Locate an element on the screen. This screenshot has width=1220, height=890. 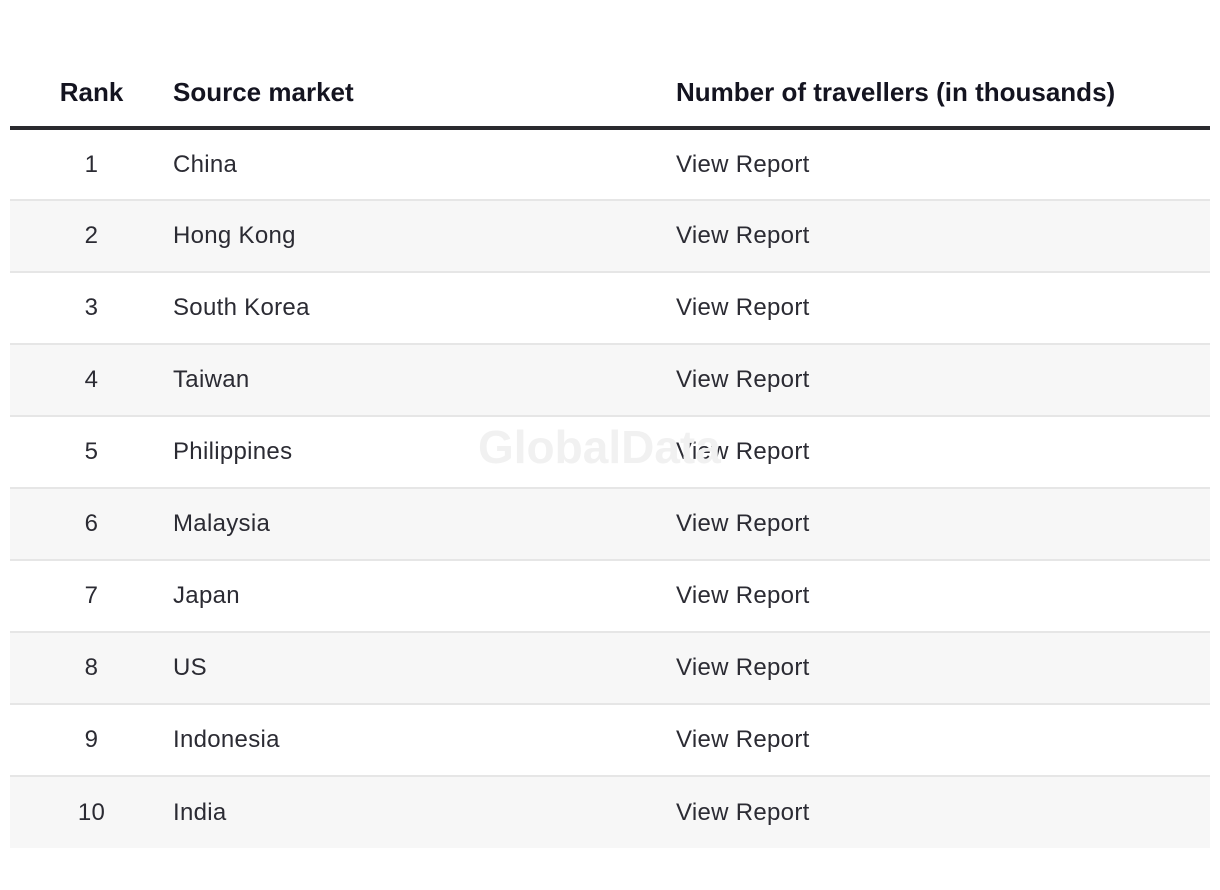
rank-cell: 4 is located at coordinates (91, 380).